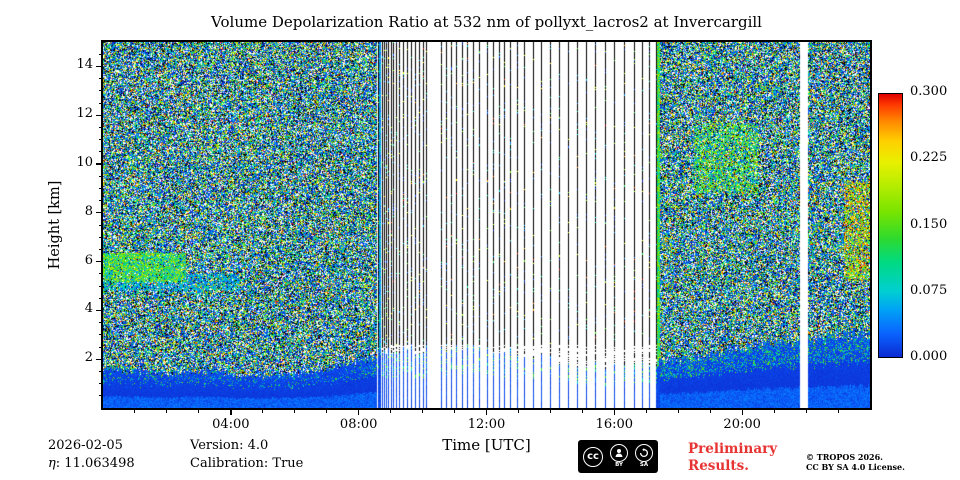 This screenshot has height=480, width=960. Describe the element at coordinates (844, 457) in the screenshot. I see `copyright-line1: © TROPOS 2026.` at that location.